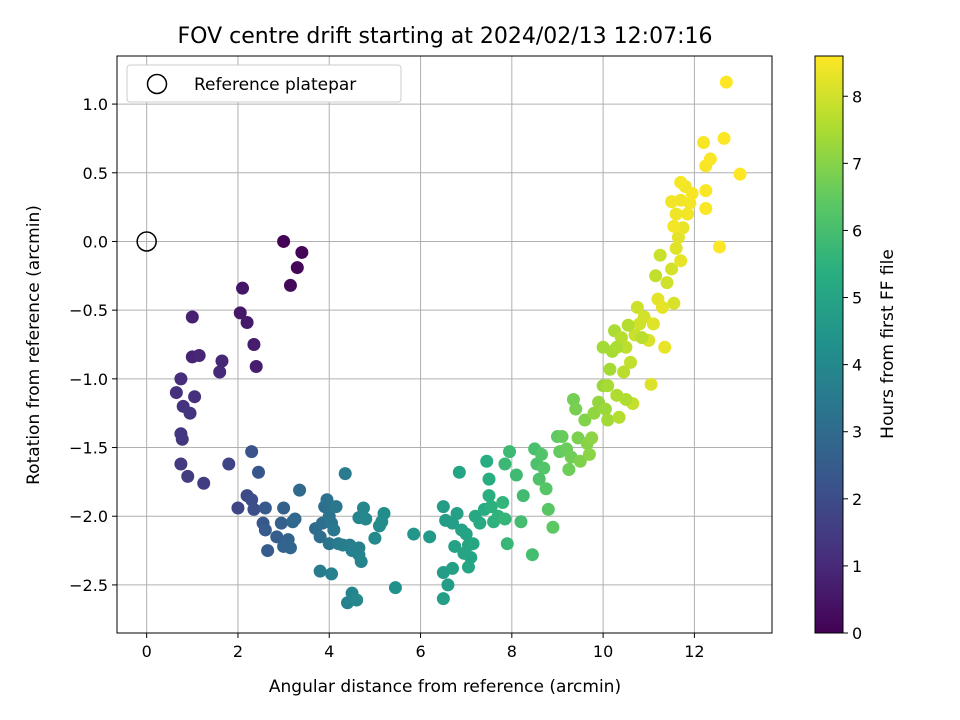 The image size is (960, 720). I want to click on x-tick-label: 10, so click(603, 651).